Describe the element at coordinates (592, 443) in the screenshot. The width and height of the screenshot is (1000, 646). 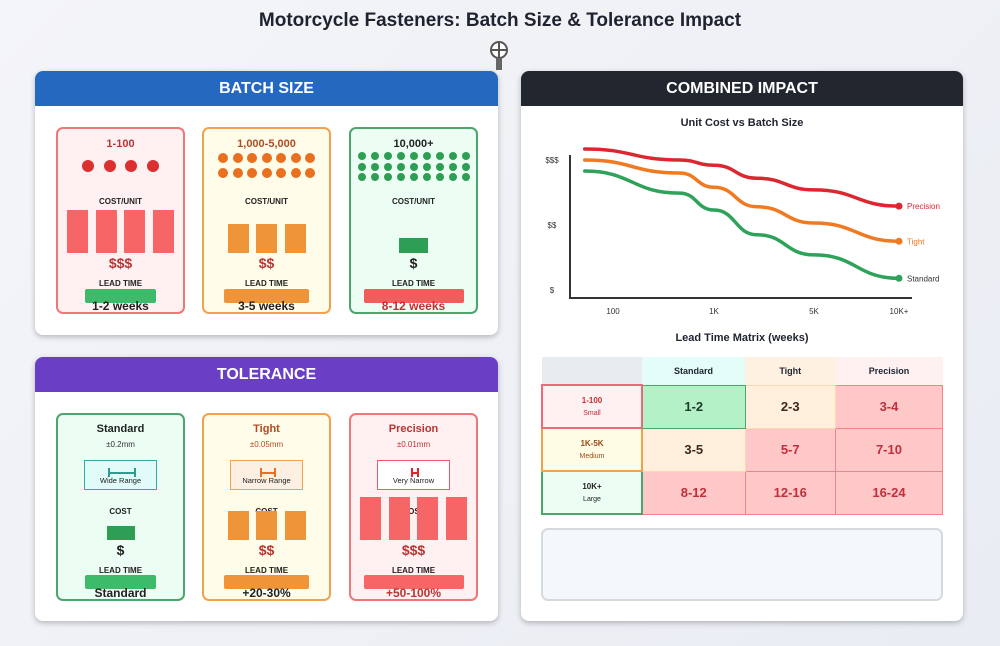
I see `row-label: 1K-5K` at that location.